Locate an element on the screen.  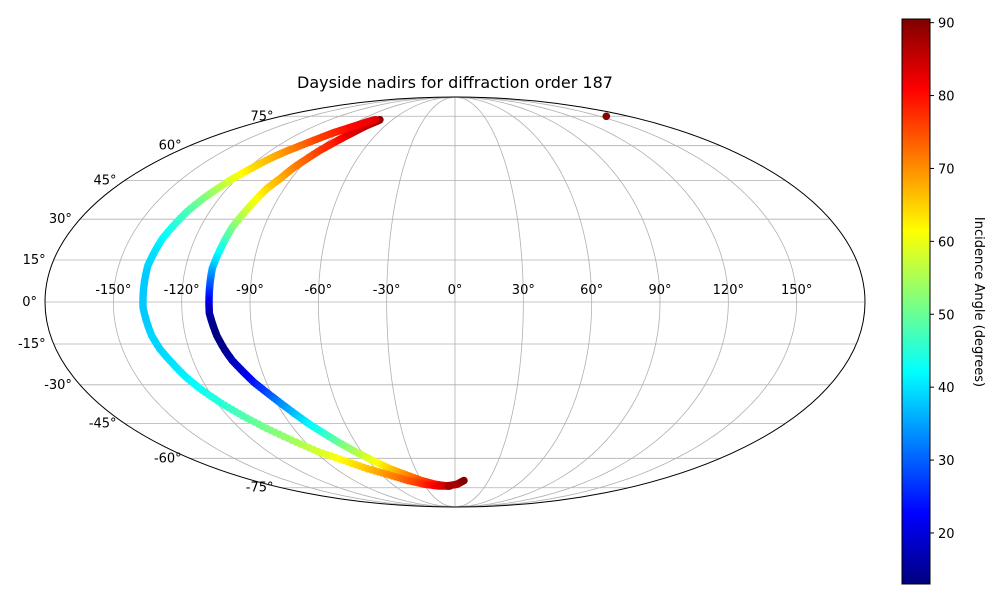
lon-tick-label: 30° is located at coordinates (523, 290).